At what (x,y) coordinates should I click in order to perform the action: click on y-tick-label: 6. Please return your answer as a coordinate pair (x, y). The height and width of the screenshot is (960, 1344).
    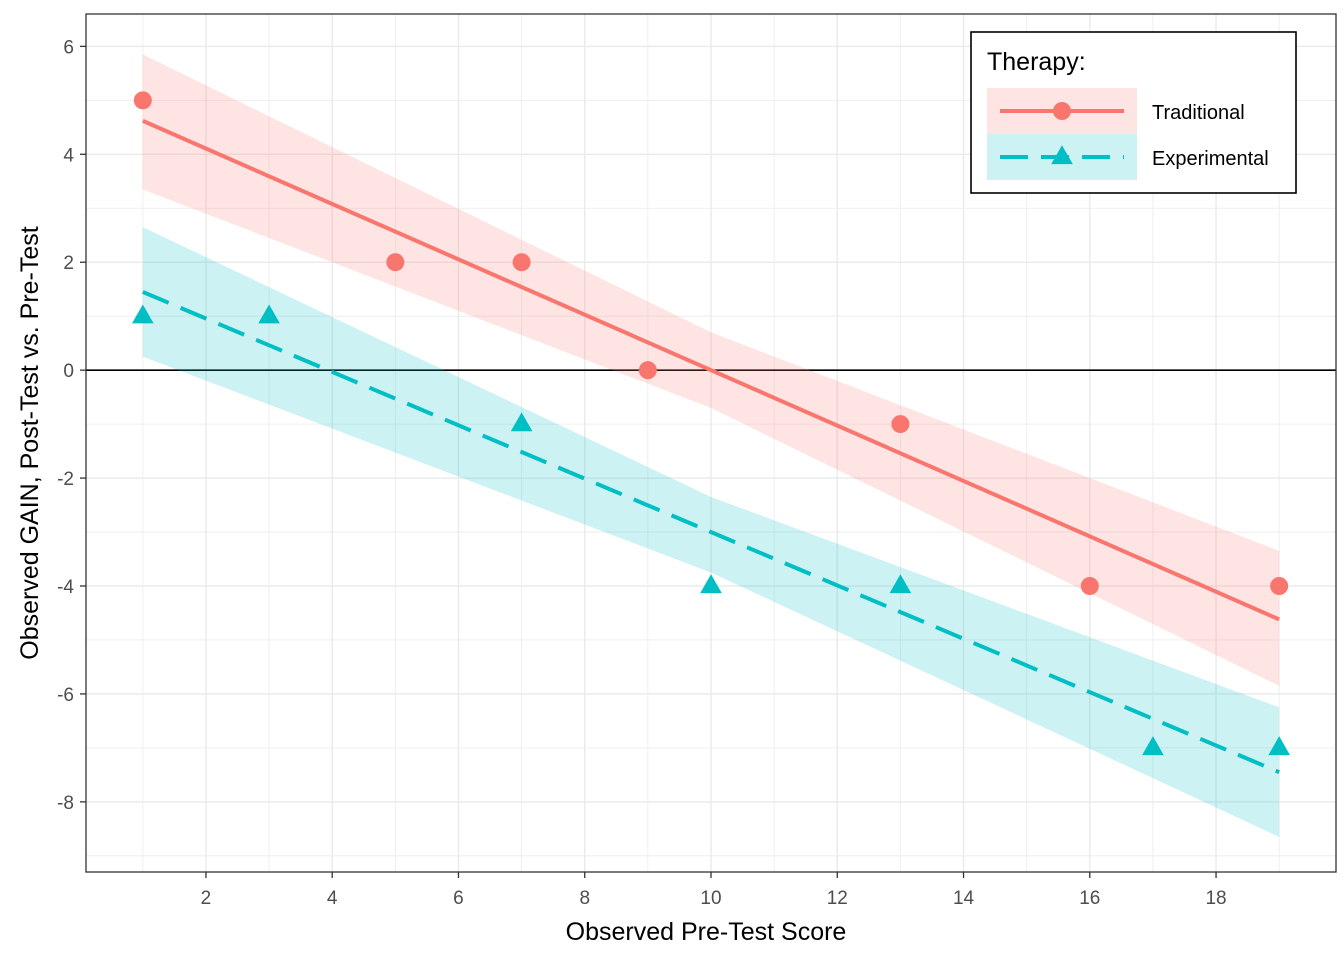
    Looking at the image, I should click on (68, 47).